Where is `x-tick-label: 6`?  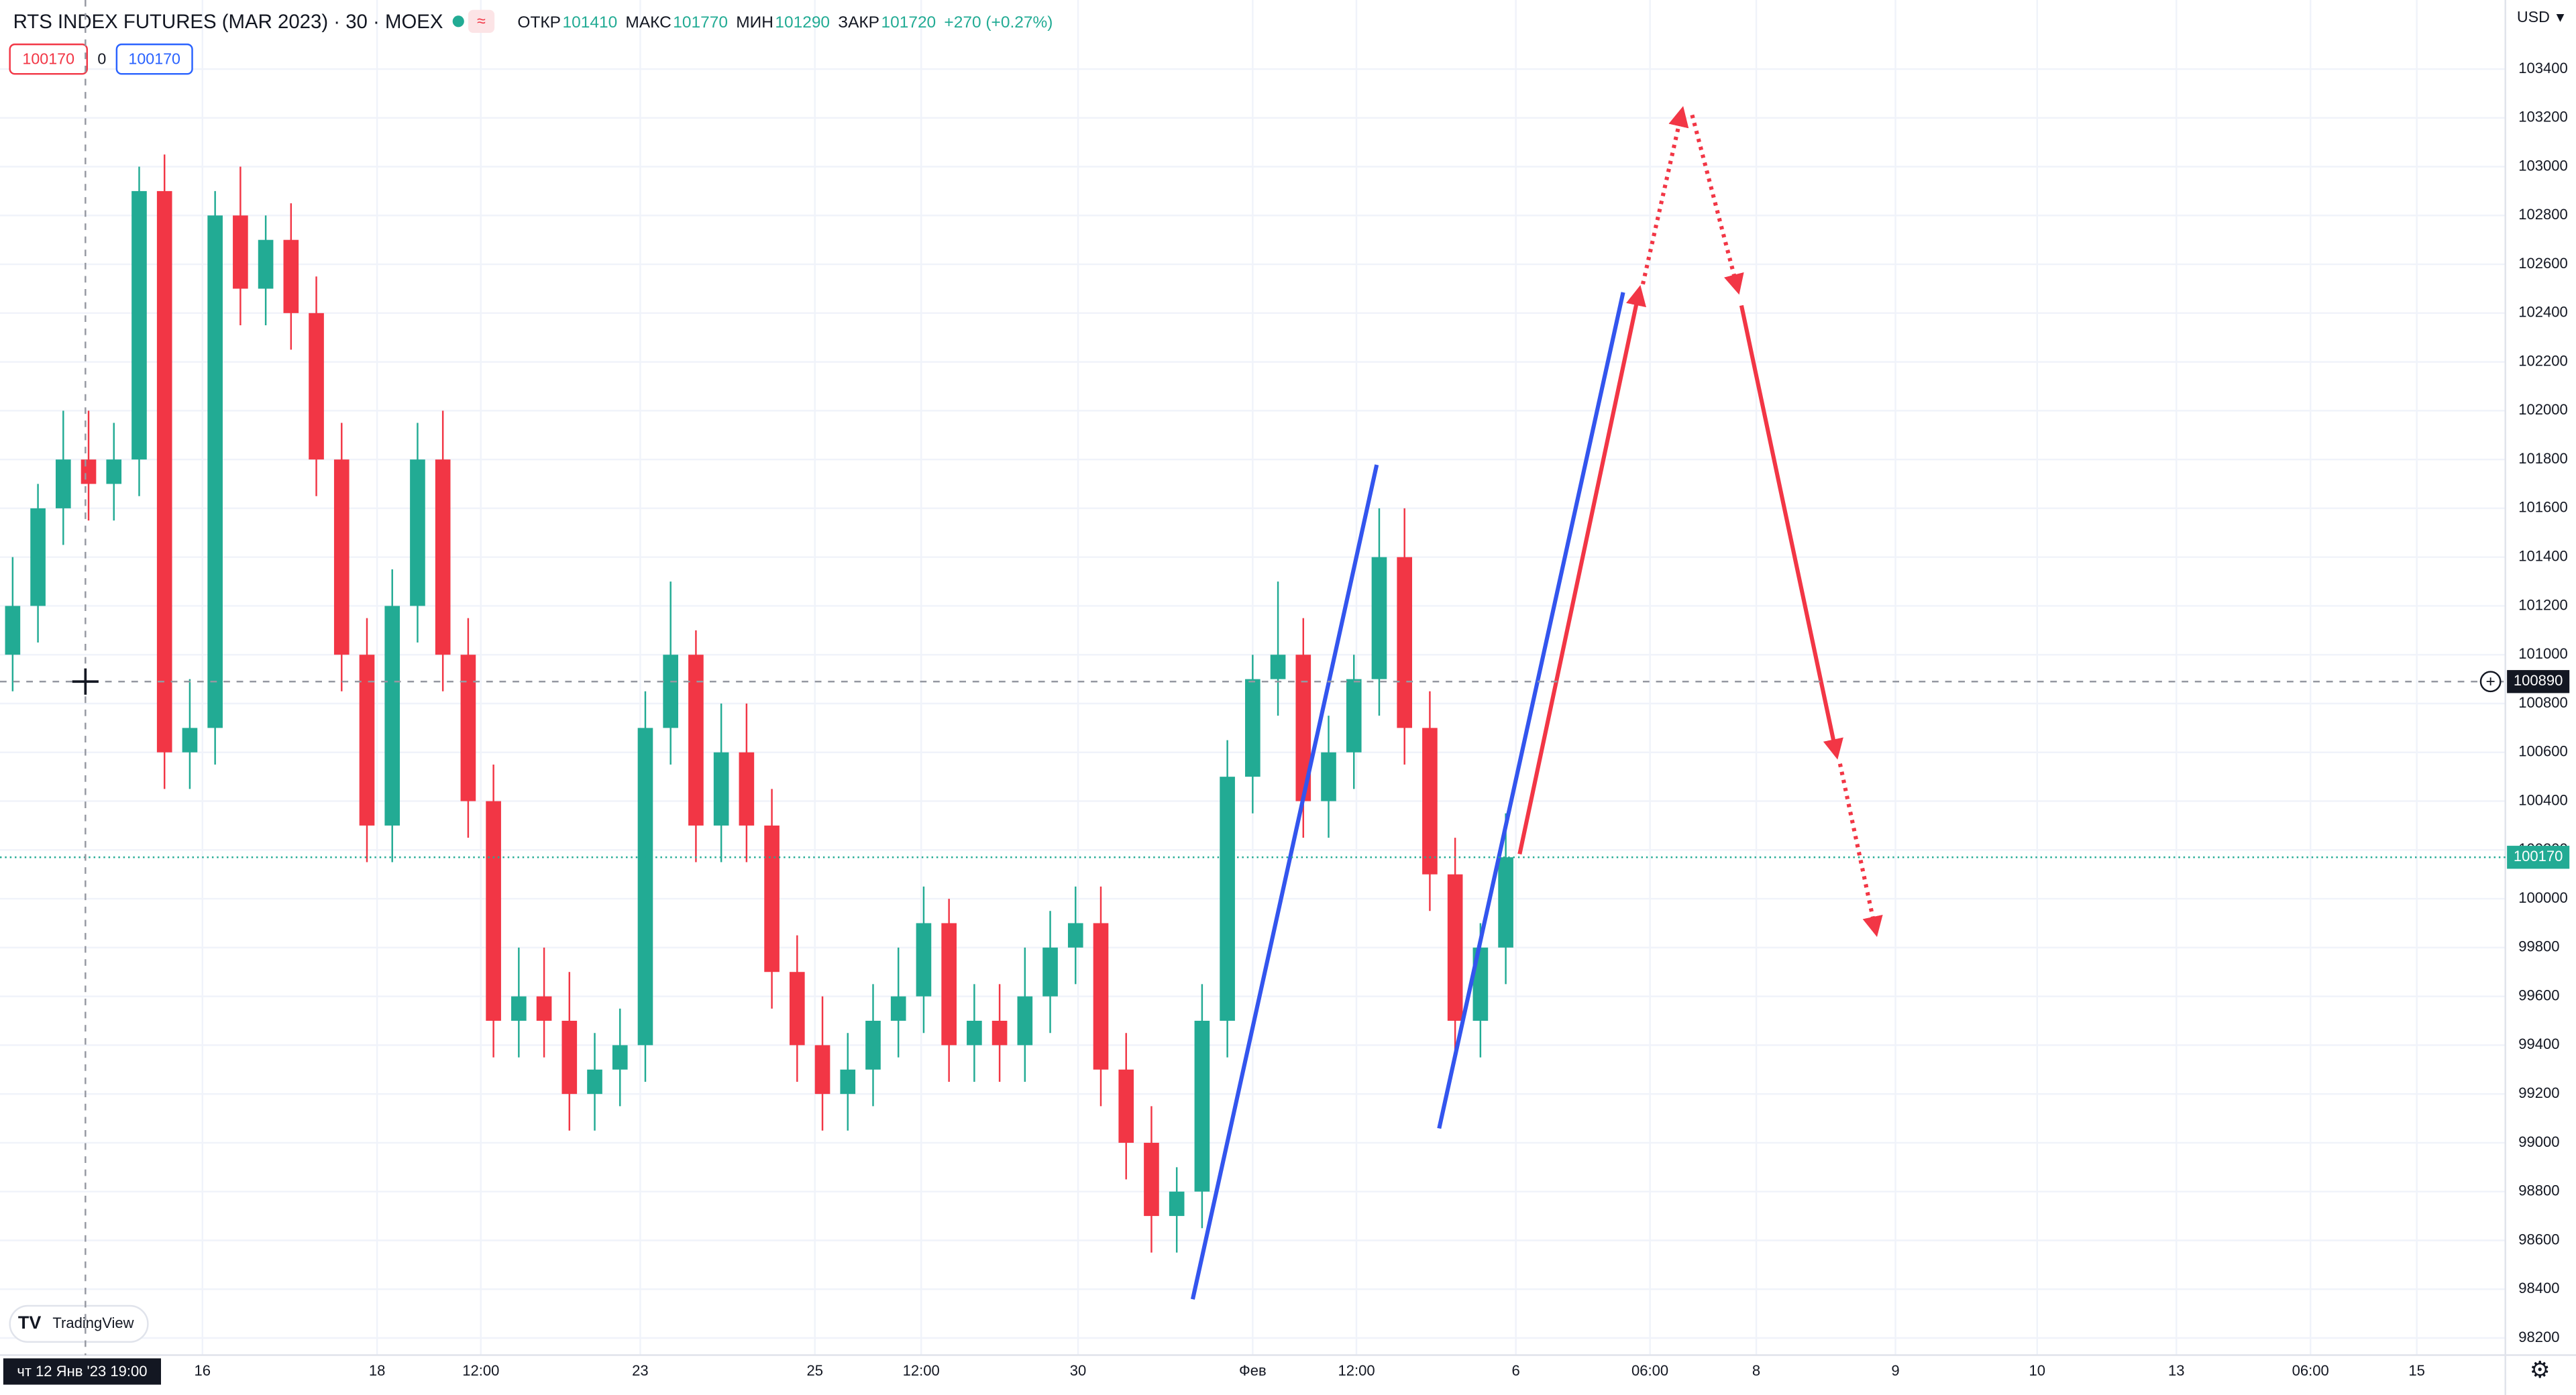
x-tick-label: 6 is located at coordinates (1516, 1370).